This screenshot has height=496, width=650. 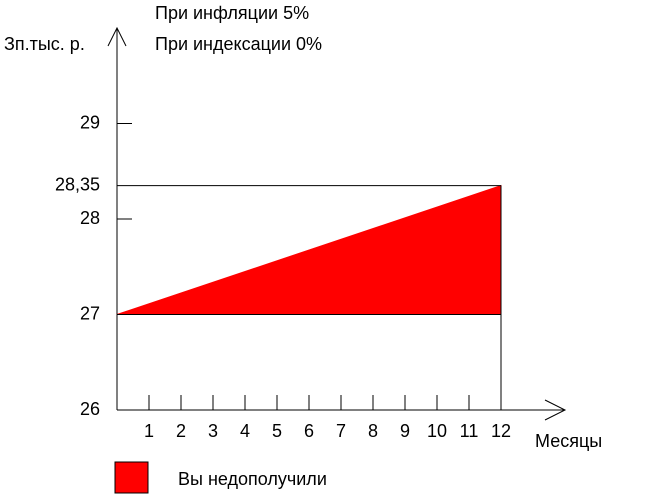 I want to click on y-tick-label: 26, so click(x=90, y=409).